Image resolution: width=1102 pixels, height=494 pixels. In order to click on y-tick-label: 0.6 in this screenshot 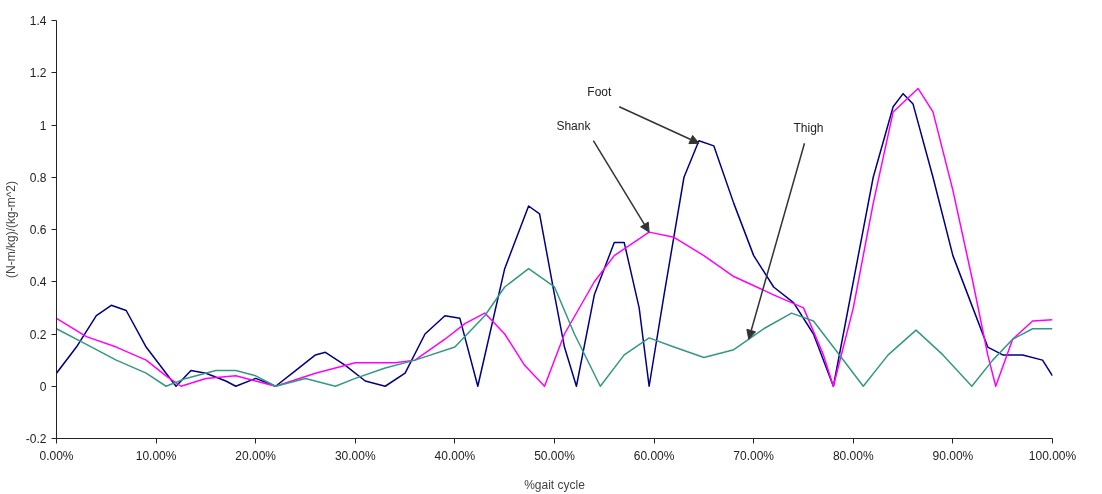, I will do `click(38, 230)`.